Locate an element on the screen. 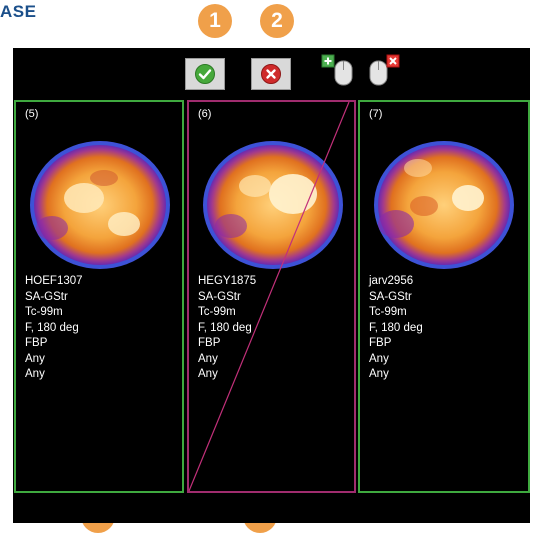 The height and width of the screenshot is (535, 537). panel-index: (7) is located at coordinates (376, 114).